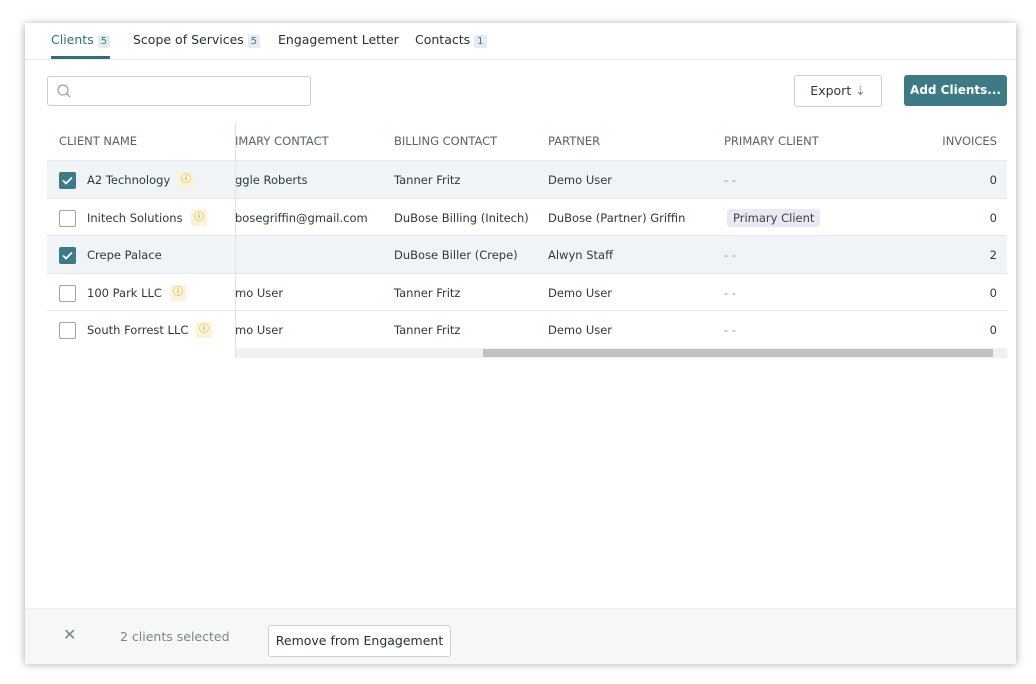 The height and width of the screenshot is (684, 1036). What do you see at coordinates (235, 240) in the screenshot?
I see `sticky-divider` at bounding box center [235, 240].